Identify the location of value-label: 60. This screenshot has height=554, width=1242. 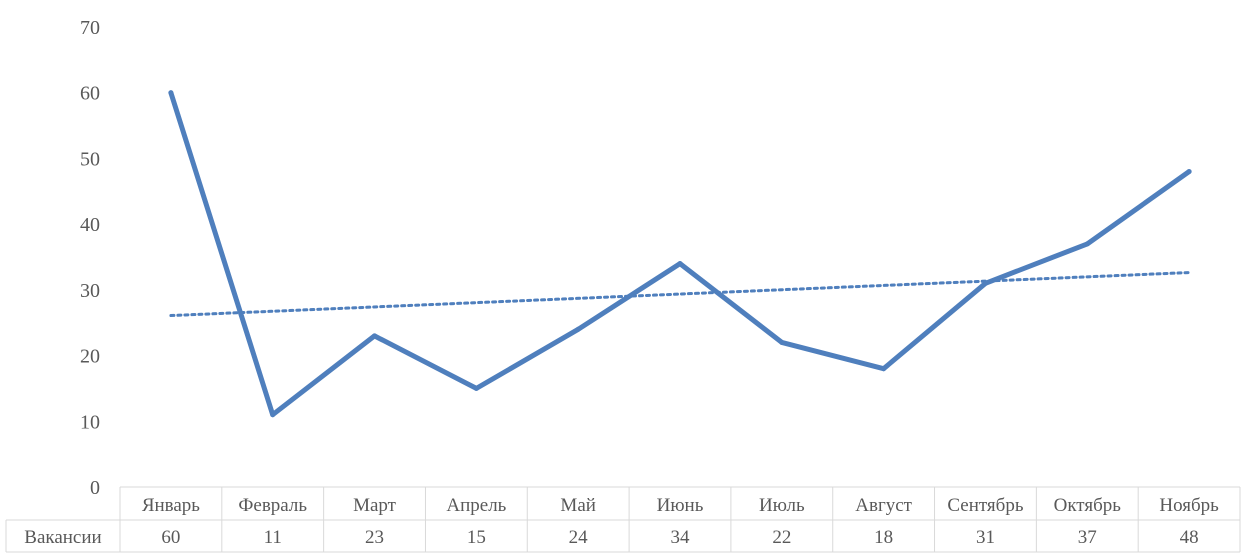
(170, 537).